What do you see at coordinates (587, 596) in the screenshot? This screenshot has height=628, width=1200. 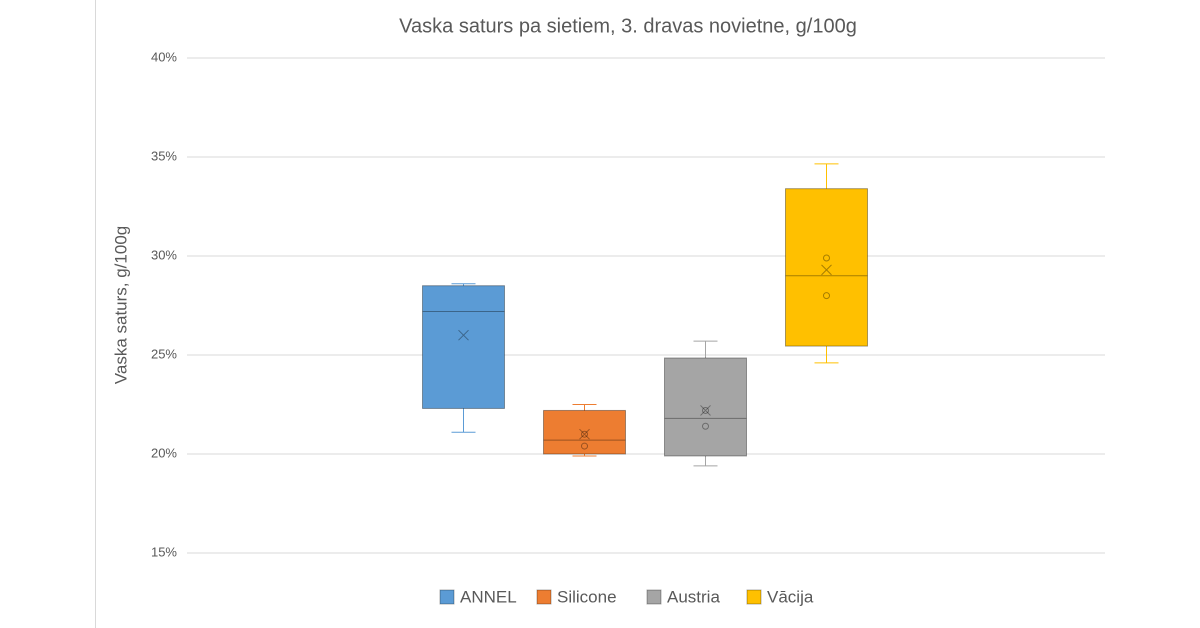 I see `legend-label: Silicone` at bounding box center [587, 596].